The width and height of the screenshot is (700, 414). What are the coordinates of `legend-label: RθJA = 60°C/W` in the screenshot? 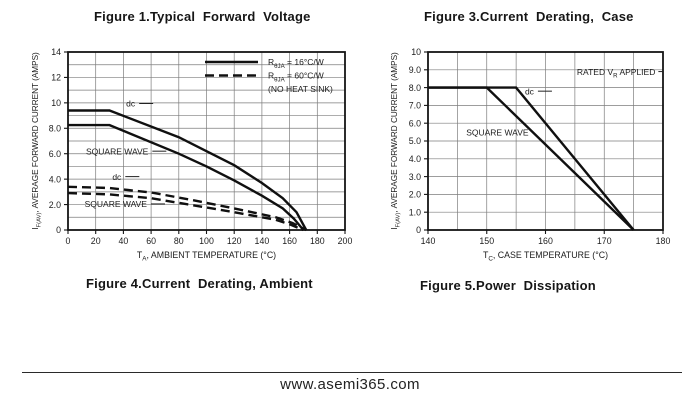 It's located at (296, 77).